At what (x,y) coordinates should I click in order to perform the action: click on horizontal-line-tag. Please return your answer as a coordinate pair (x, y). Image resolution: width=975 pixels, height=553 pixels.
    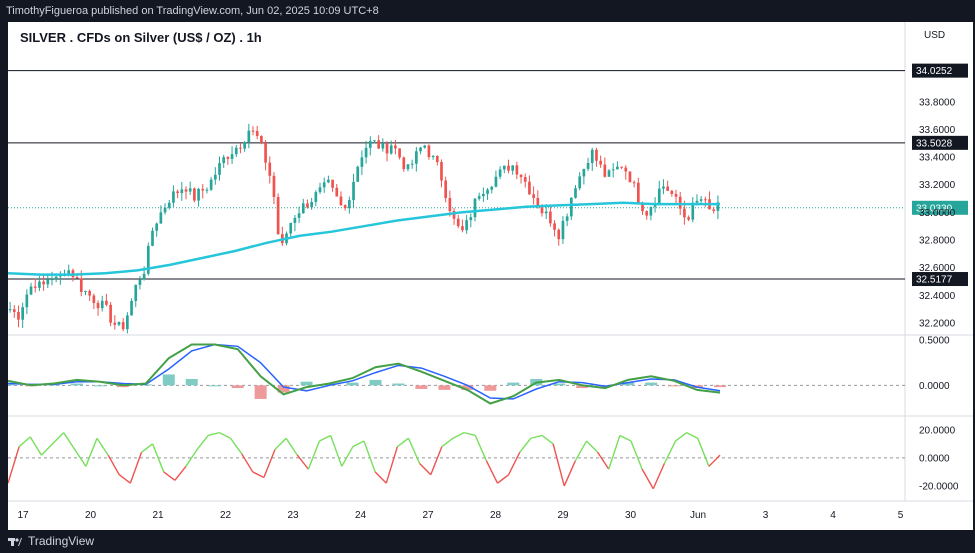
    Looking at the image, I should click on (940, 70).